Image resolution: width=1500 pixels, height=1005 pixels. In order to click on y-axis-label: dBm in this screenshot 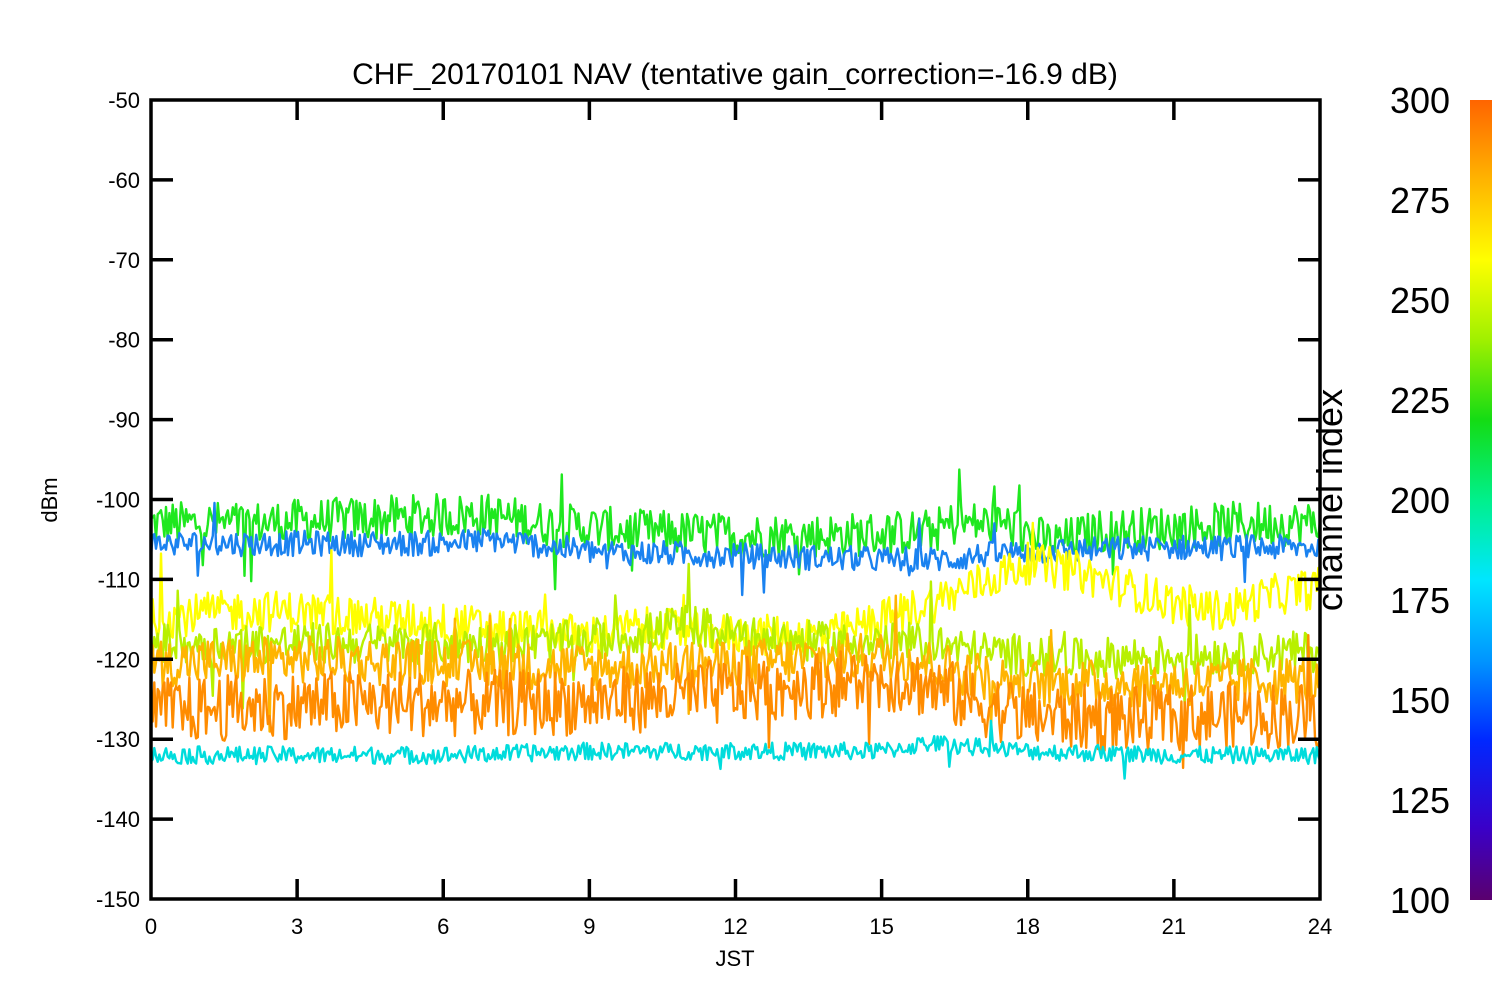, I will do `click(49, 499)`.